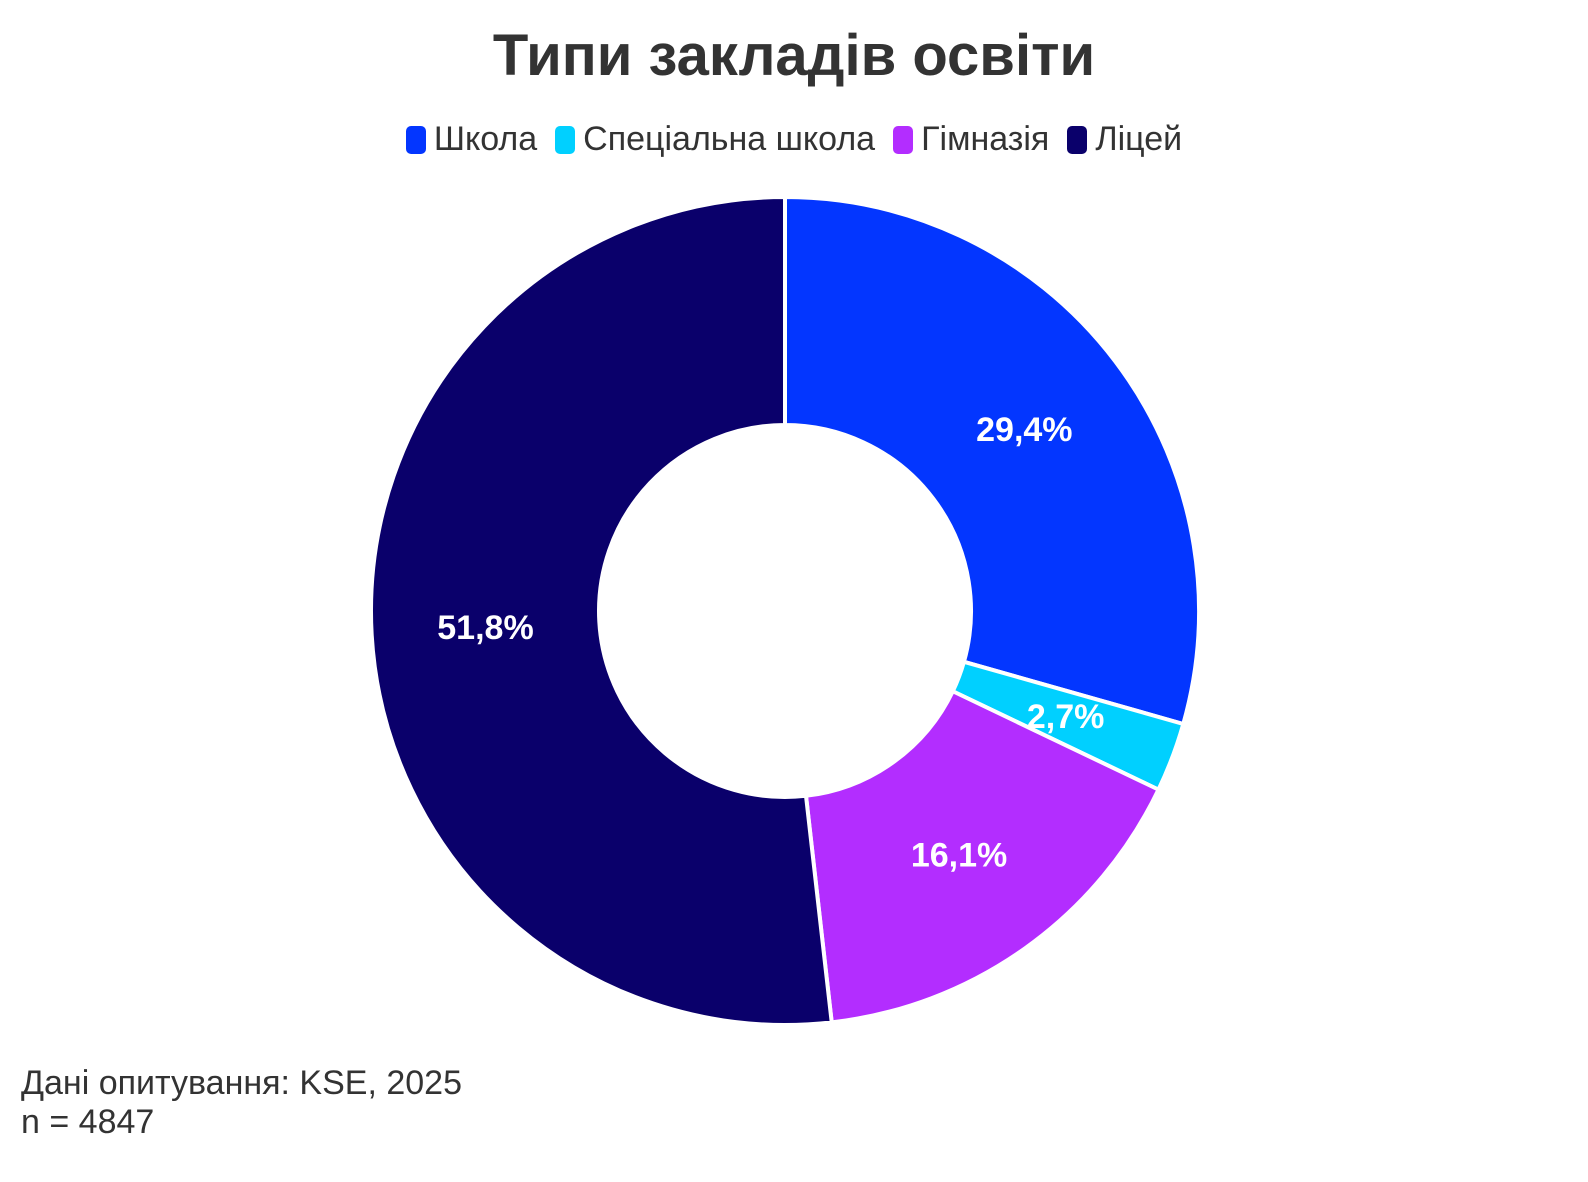 The width and height of the screenshot is (1588, 1182). I want to click on legend-item: Гімназія, so click(971, 139).